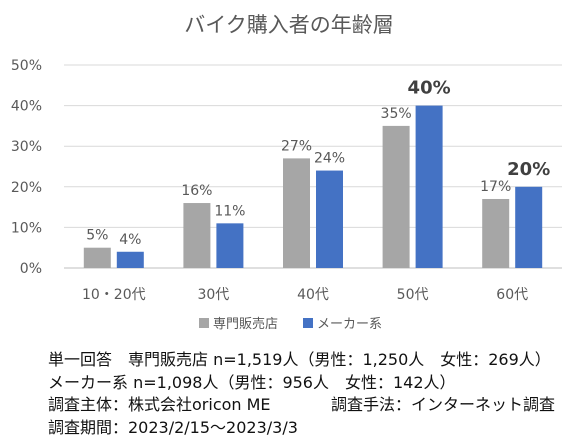 Image resolution: width=578 pixels, height=448 pixels. What do you see at coordinates (512, 295) in the screenshot?
I see `x-tick-label: 60代` at bounding box center [512, 295].